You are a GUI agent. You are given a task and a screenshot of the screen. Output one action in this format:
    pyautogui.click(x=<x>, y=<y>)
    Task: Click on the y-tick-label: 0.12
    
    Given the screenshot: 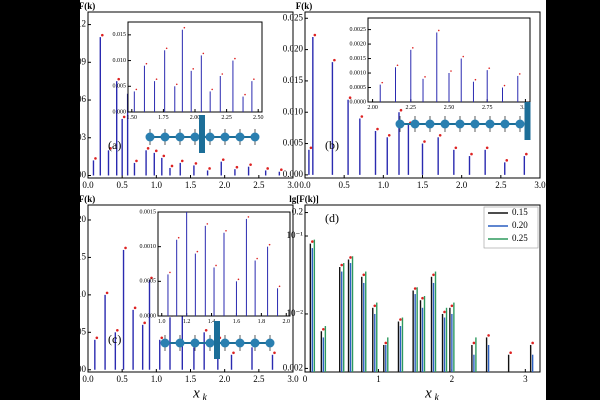 What is the action you would take?
    pyautogui.click(x=78, y=24)
    